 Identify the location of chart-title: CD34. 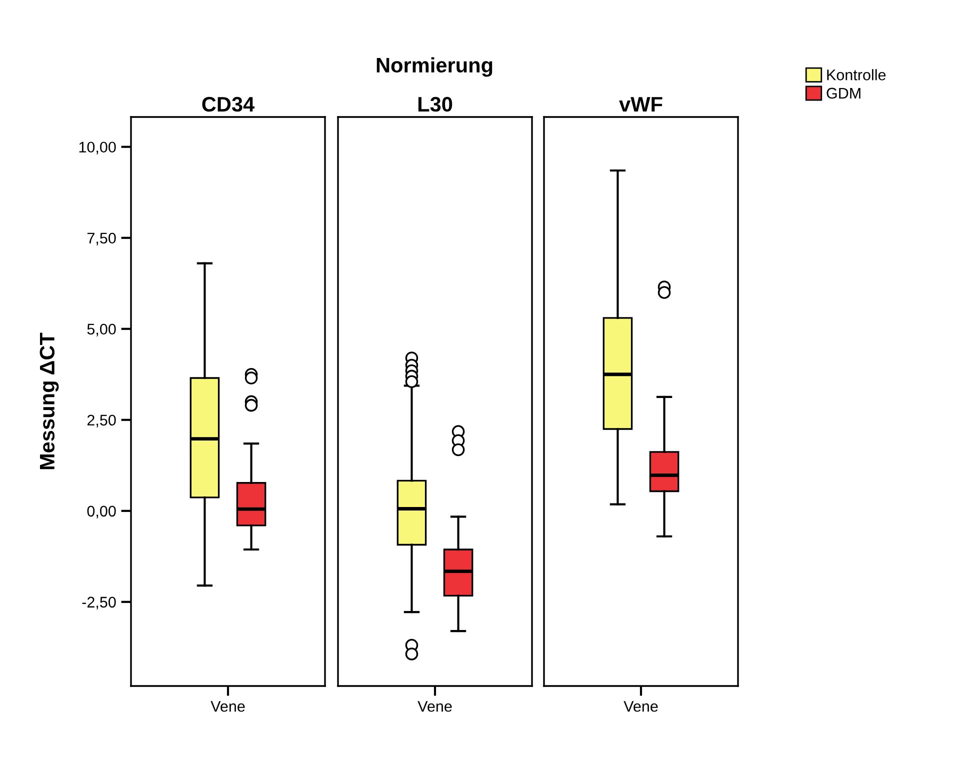
(228, 104).